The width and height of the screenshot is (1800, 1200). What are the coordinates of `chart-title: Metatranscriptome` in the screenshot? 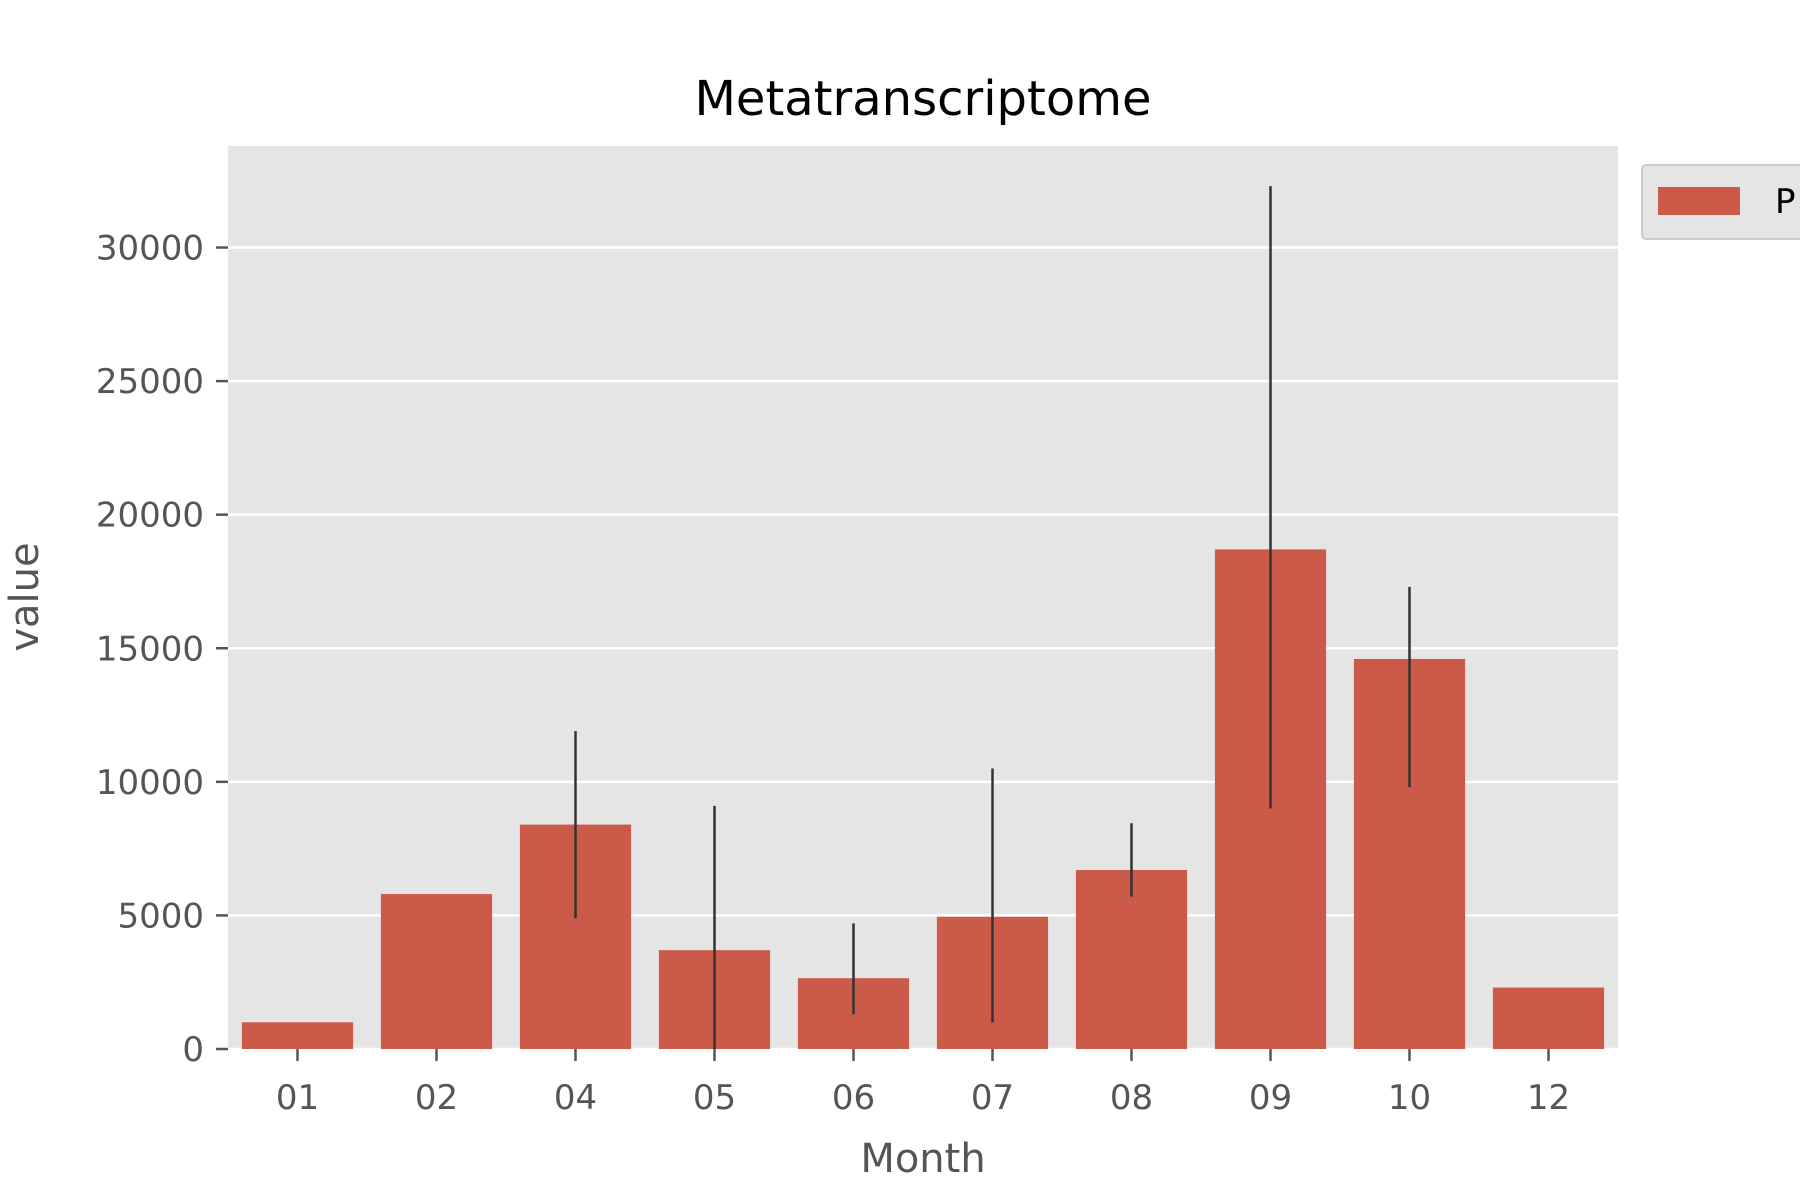 It's located at (923, 99).